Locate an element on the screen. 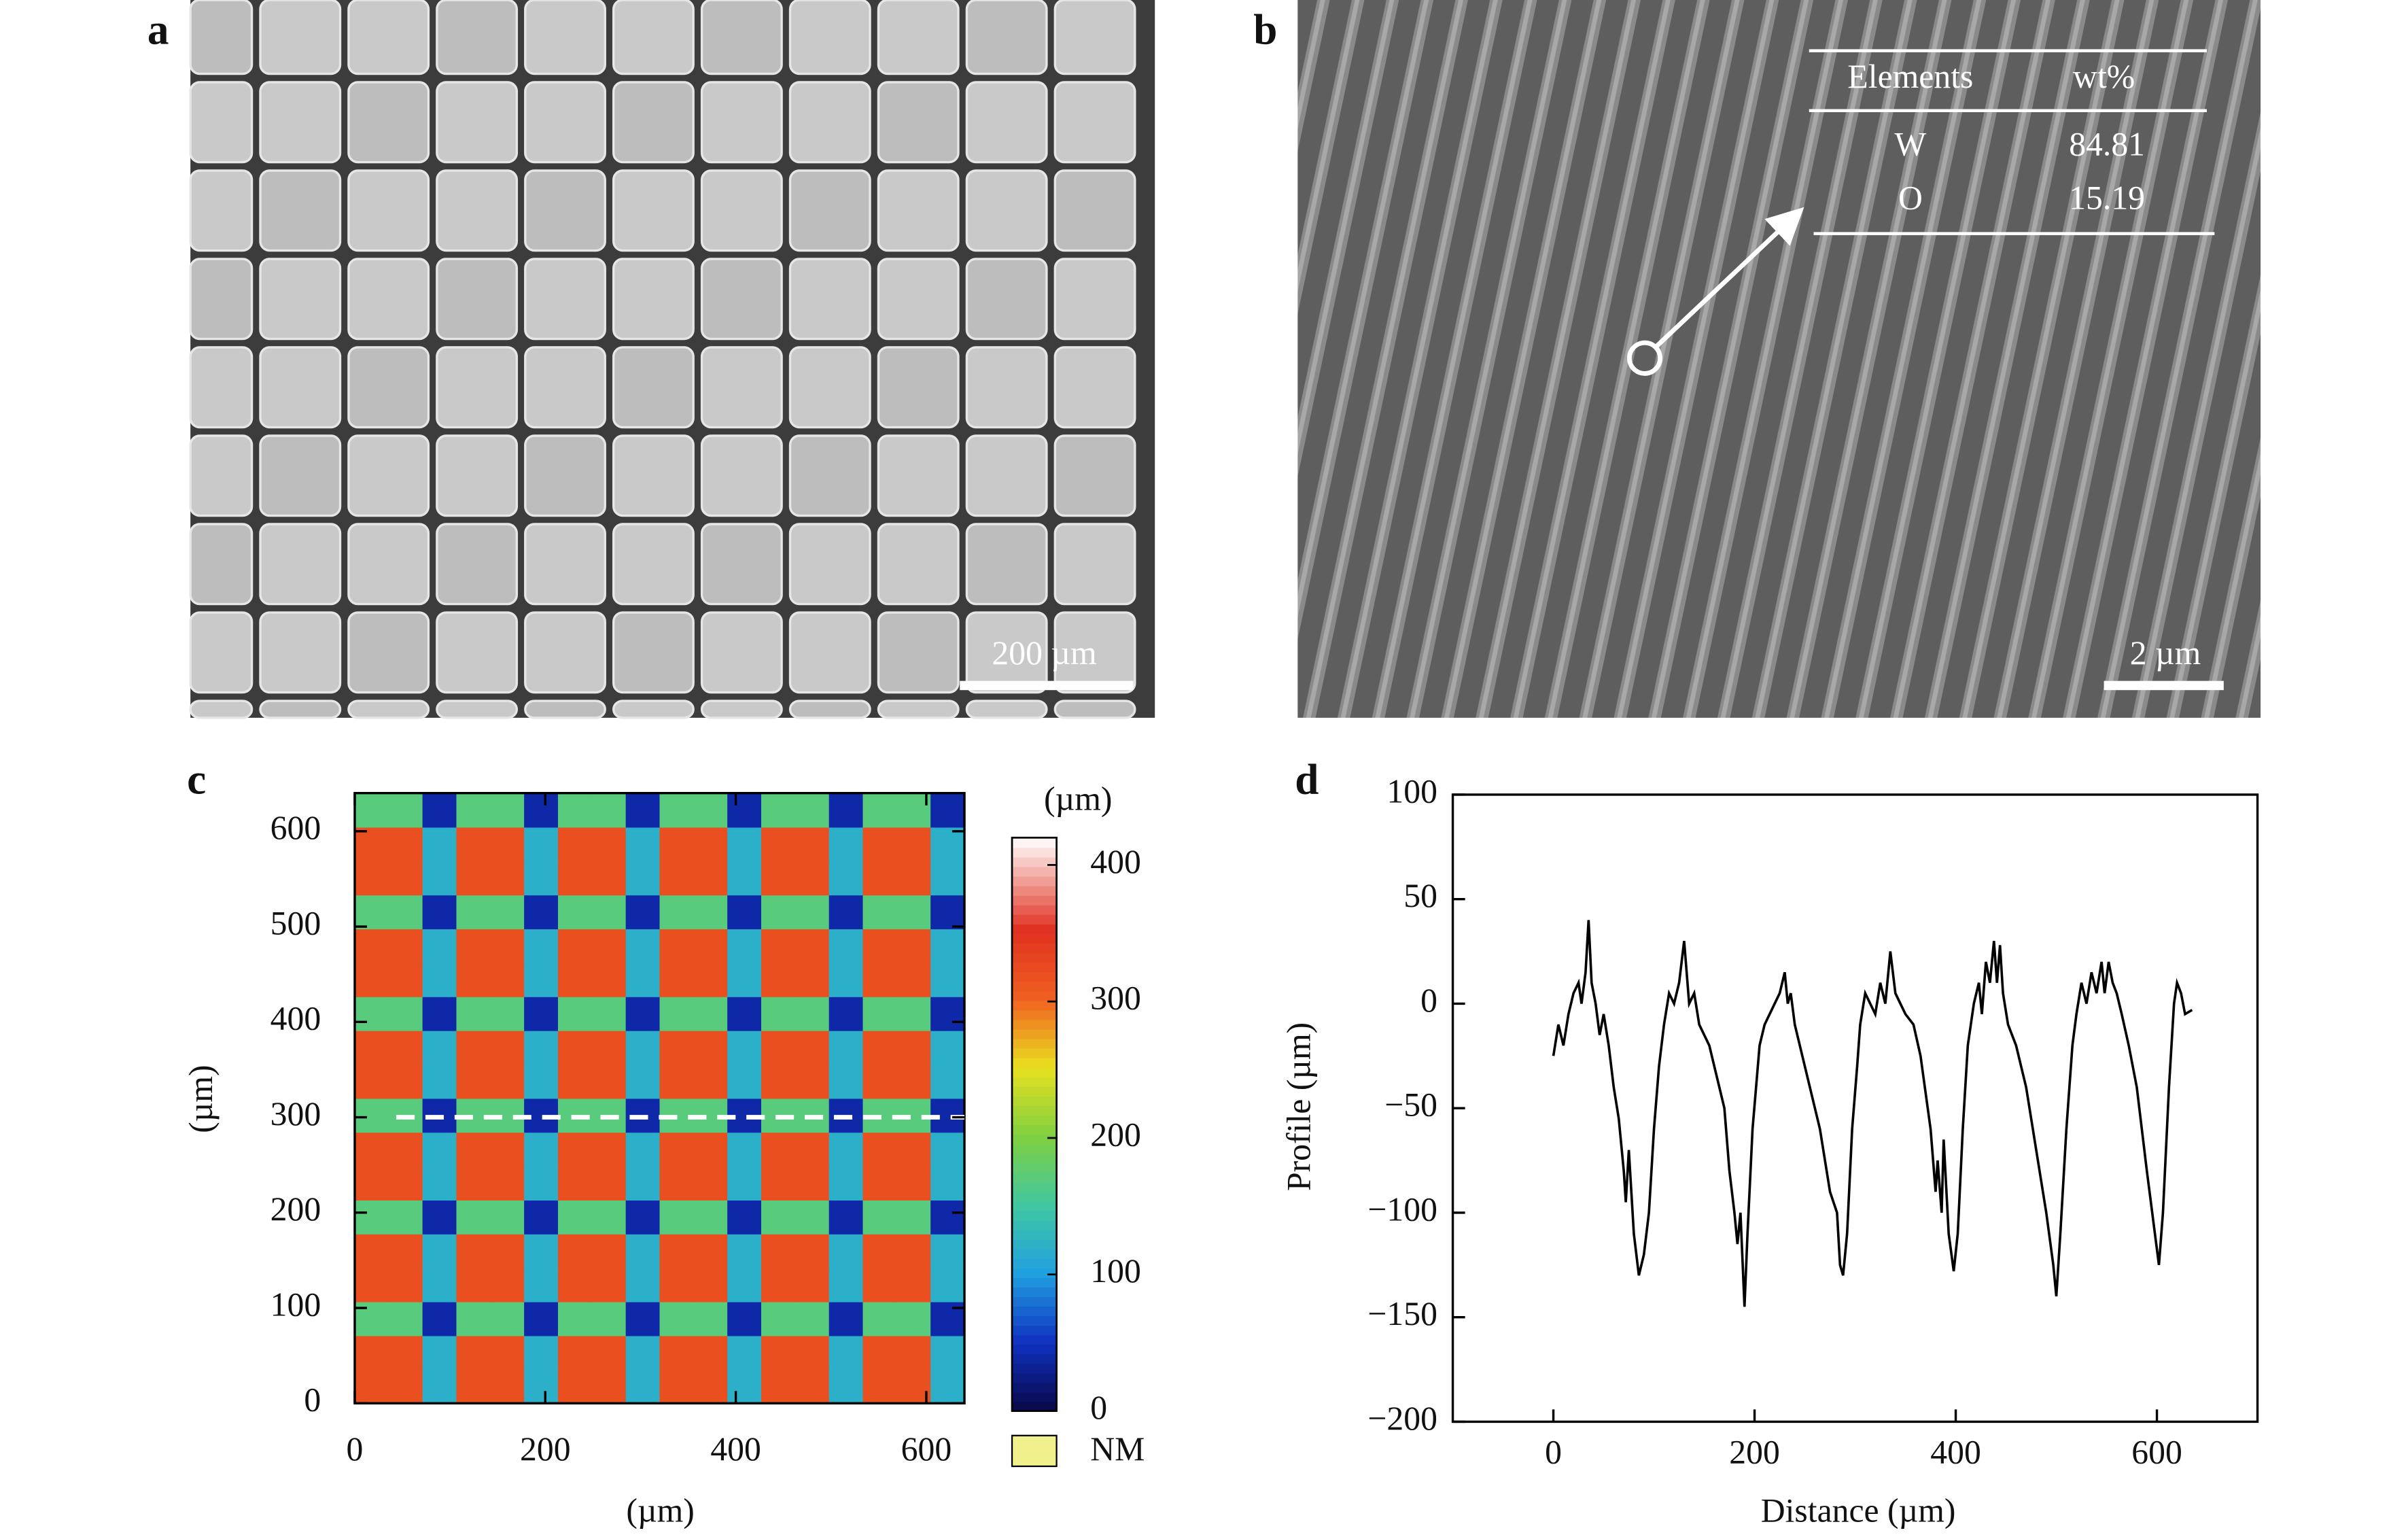 The height and width of the screenshot is (1537, 2408). x-tick-label: 400 is located at coordinates (736, 1449).